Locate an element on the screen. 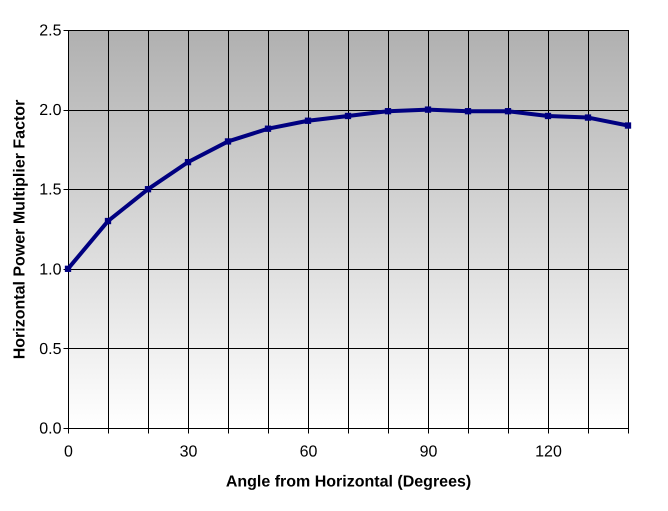 This screenshot has width=668, height=511. x-tick-label: 30 is located at coordinates (189, 452).